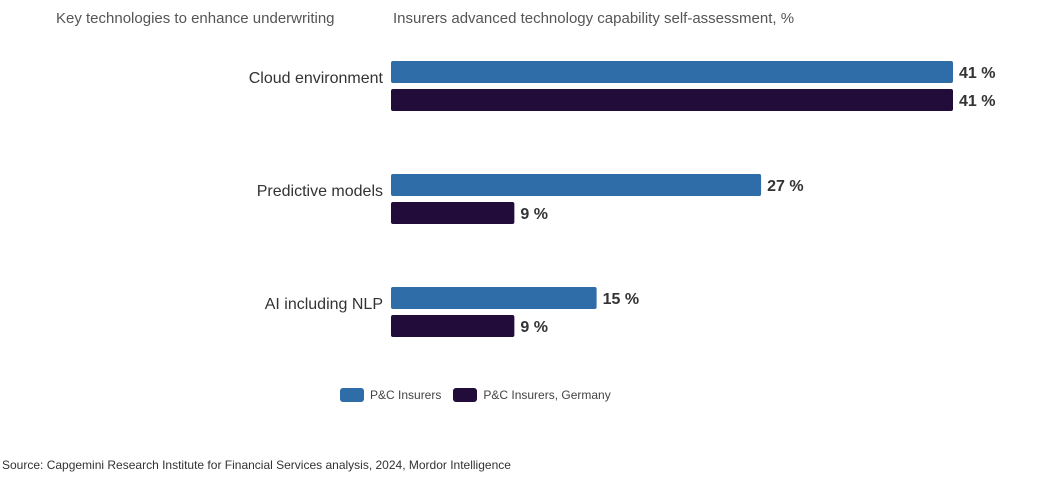 The image size is (1047, 486). I want to click on legend: P&C Insurers P&C Insurers, Germany, so click(475, 395).